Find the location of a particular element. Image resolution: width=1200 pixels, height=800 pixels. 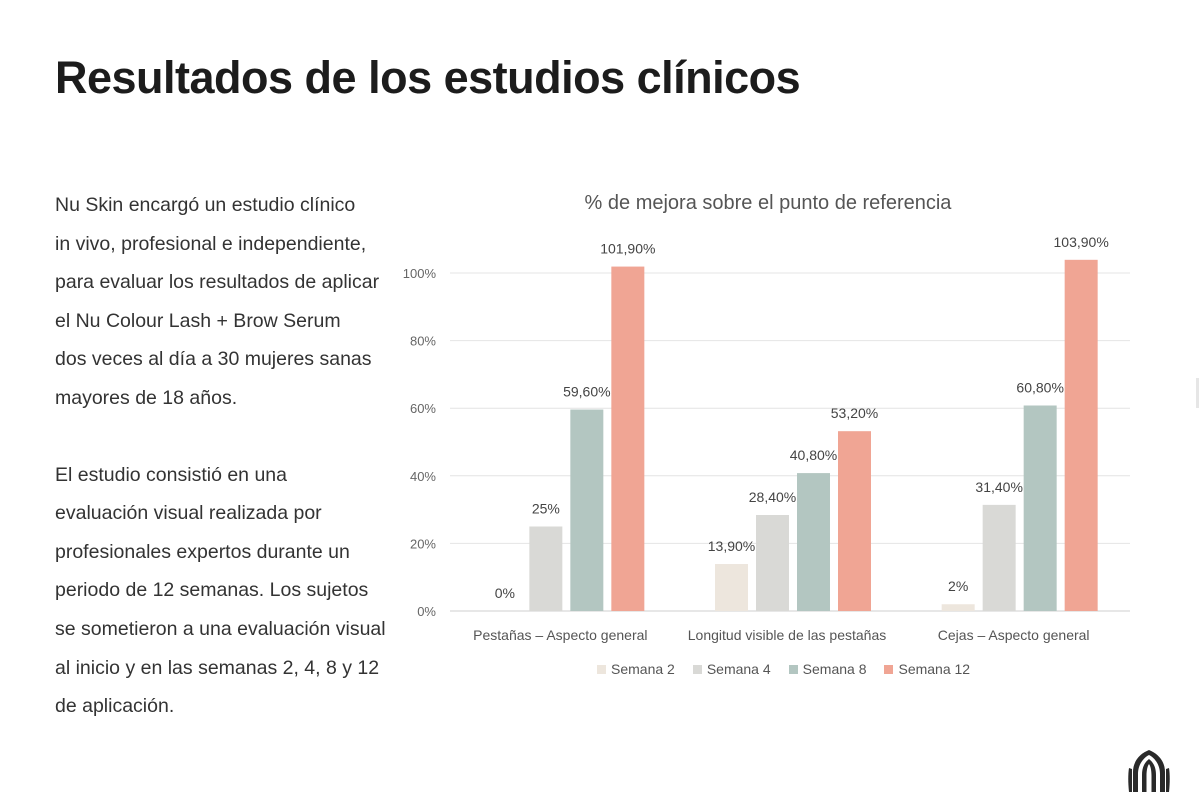

description-line: se sometieron a una evaluación visual is located at coordinates (220, 628).